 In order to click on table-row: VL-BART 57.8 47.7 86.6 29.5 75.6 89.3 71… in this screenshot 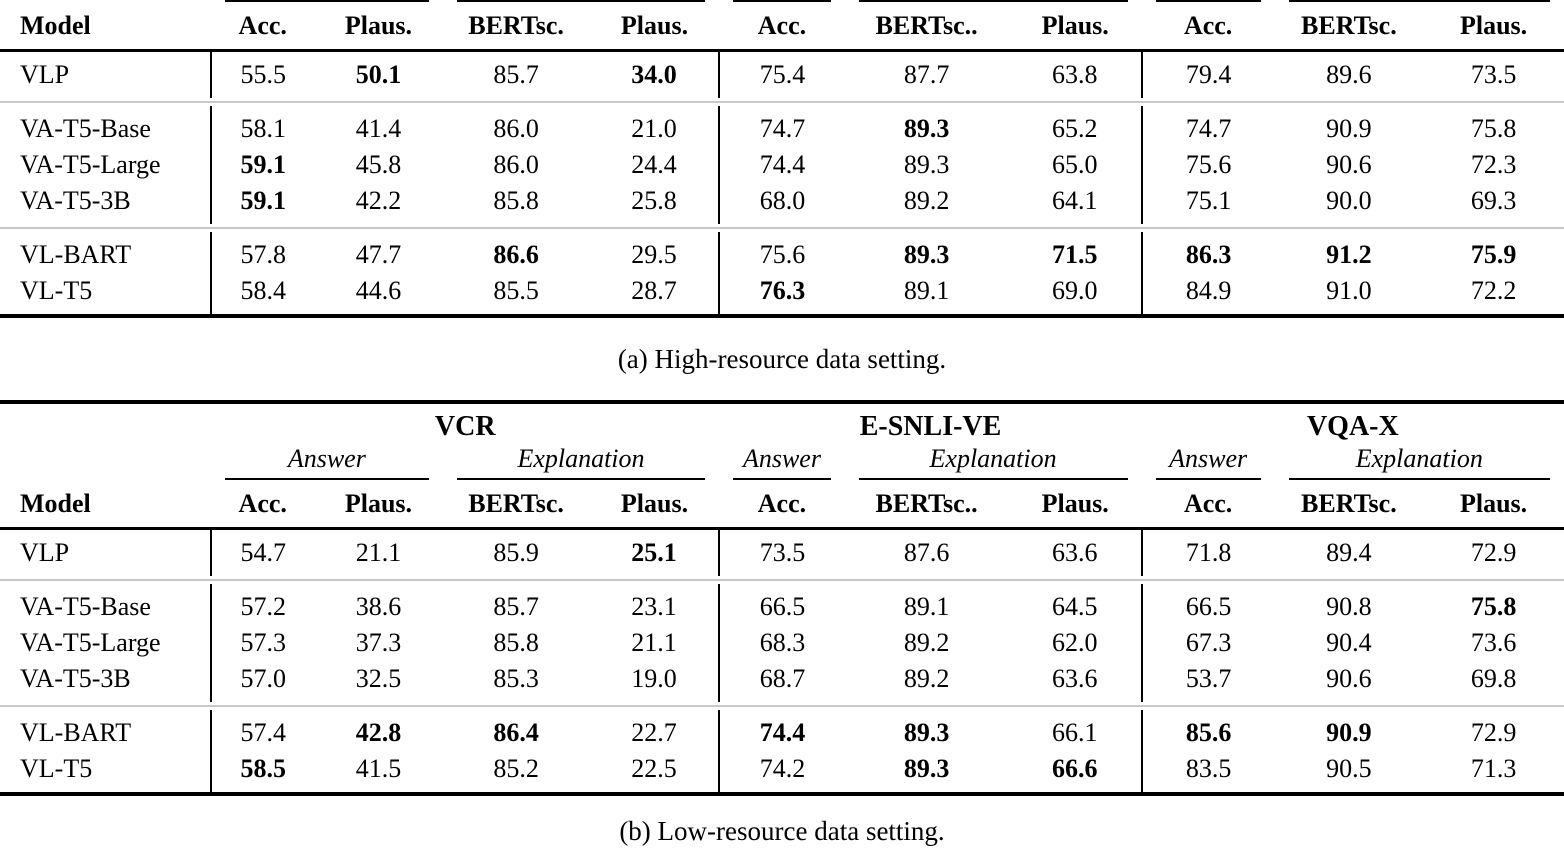, I will do `click(782, 252)`.